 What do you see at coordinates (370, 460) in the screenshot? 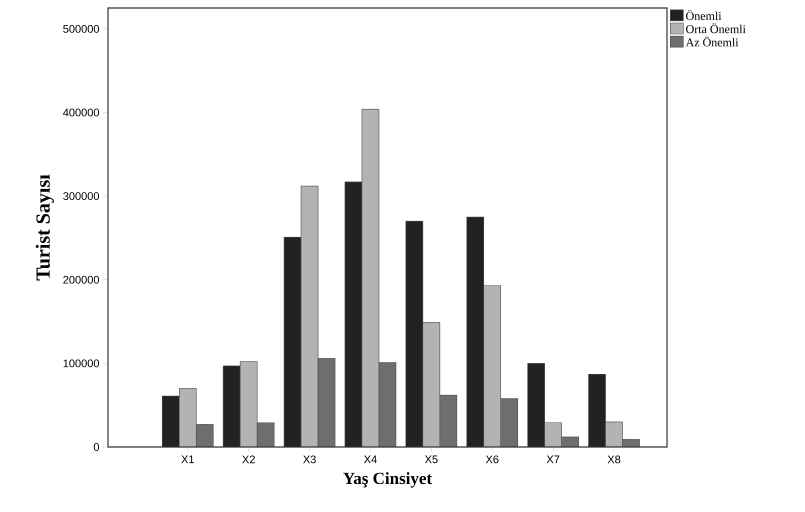
I see `x-tick-label: X4` at bounding box center [370, 460].